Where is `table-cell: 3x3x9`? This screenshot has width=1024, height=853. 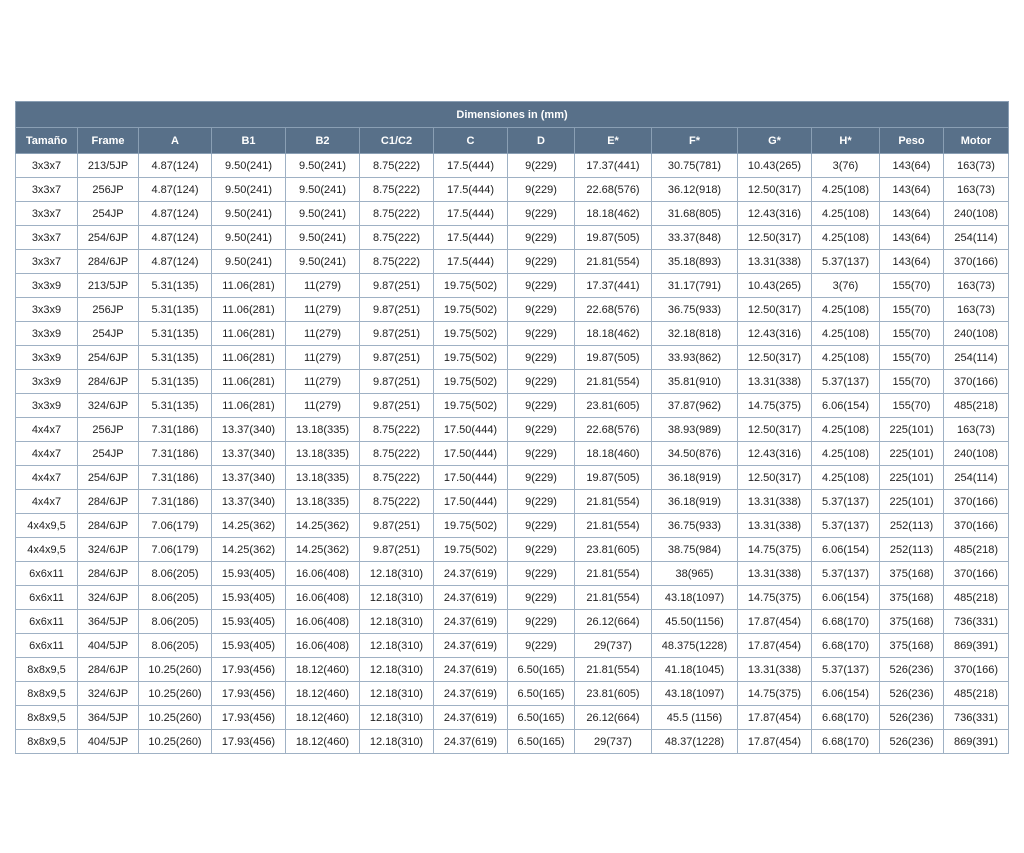 table-cell: 3x3x9 is located at coordinates (46, 309).